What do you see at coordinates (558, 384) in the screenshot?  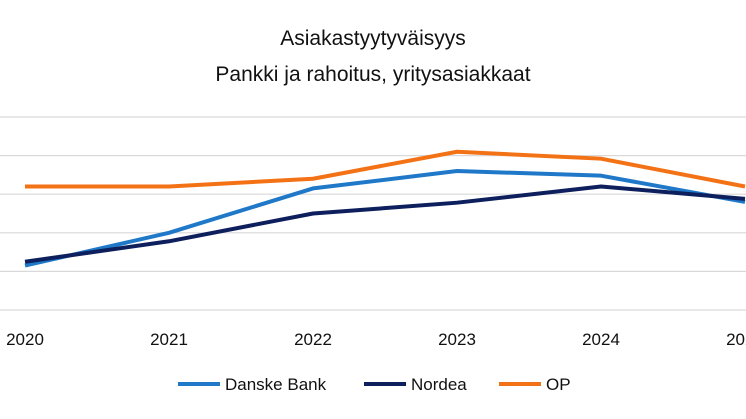 I see `legend-label: OP` at bounding box center [558, 384].